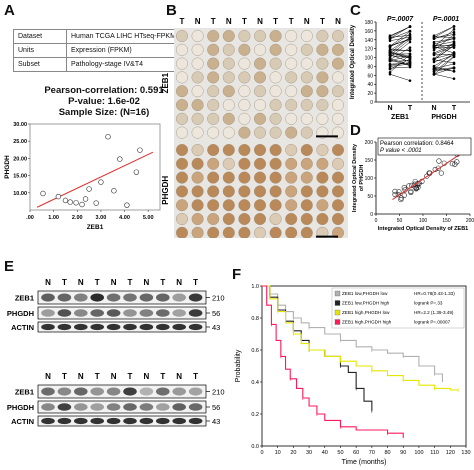 The image size is (474, 470). I want to click on panel-label-d: D, so click(355, 130).